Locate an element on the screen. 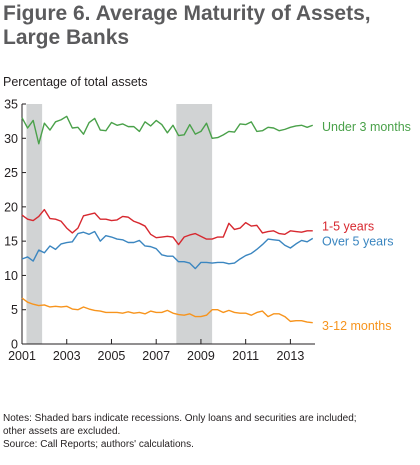 This screenshot has height=465, width=420. y-tick-label-15: 15 is located at coordinates (11, 242).